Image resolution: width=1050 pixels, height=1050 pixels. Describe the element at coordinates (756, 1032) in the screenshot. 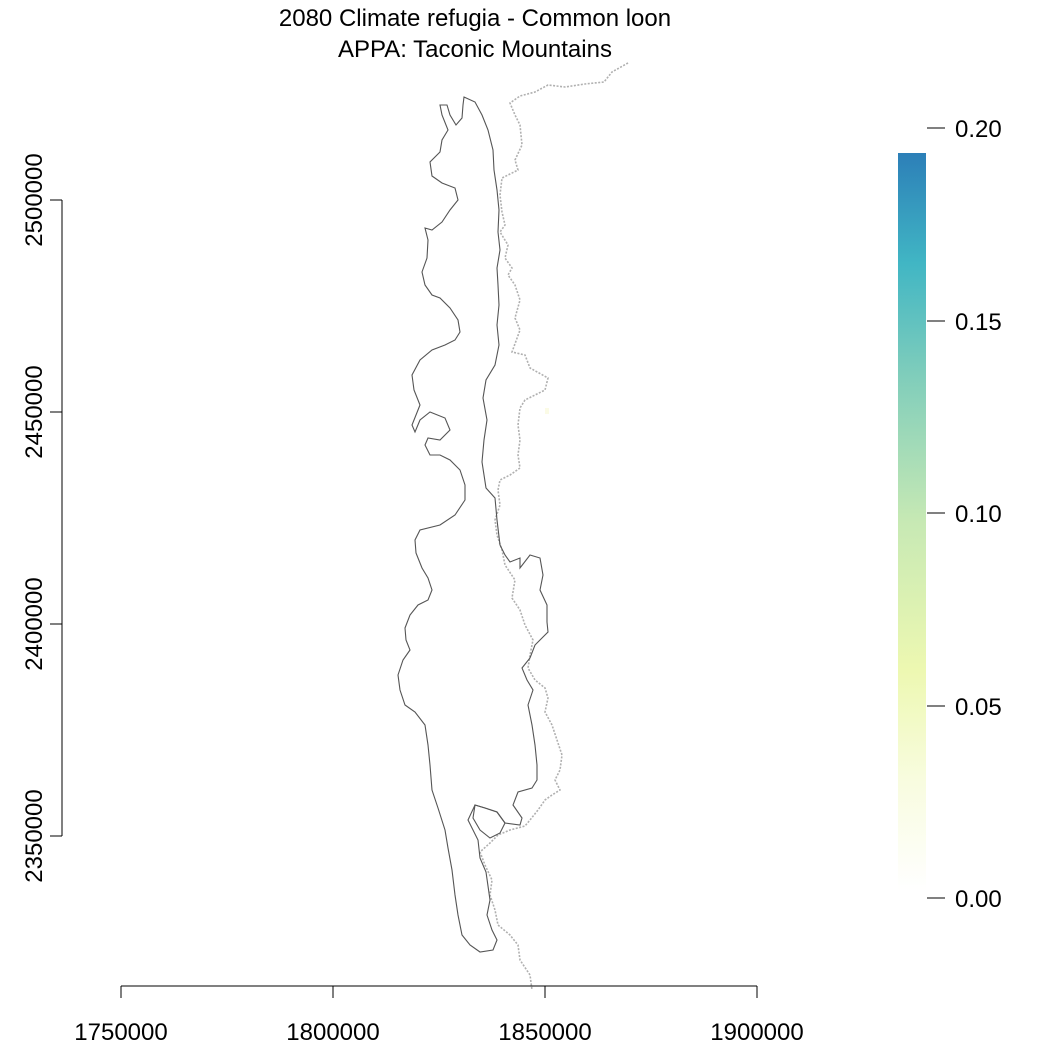

I see `x-tick-label: 1900000` at that location.